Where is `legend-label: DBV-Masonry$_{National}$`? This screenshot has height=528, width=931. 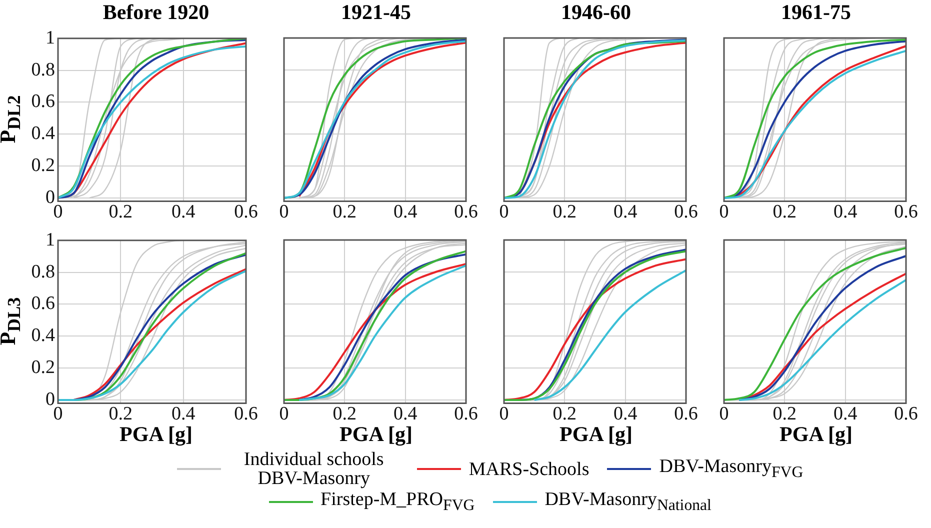 legend-label: DBV-Masonry$_{National}$ is located at coordinates (628, 502).